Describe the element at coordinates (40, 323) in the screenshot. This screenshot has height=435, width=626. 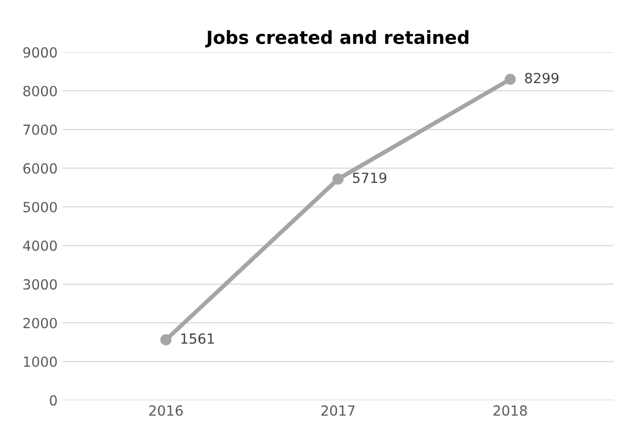
I see `y-tick-label: 2000` at that location.